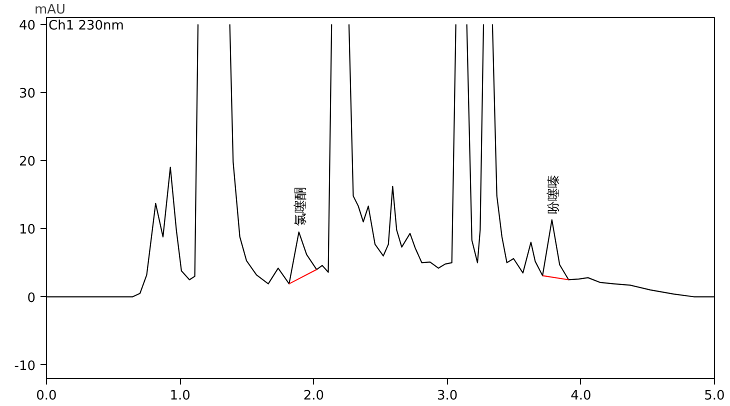 The image size is (730, 406). Describe the element at coordinates (25, 366) in the screenshot. I see `y-tick-label: -10` at that location.